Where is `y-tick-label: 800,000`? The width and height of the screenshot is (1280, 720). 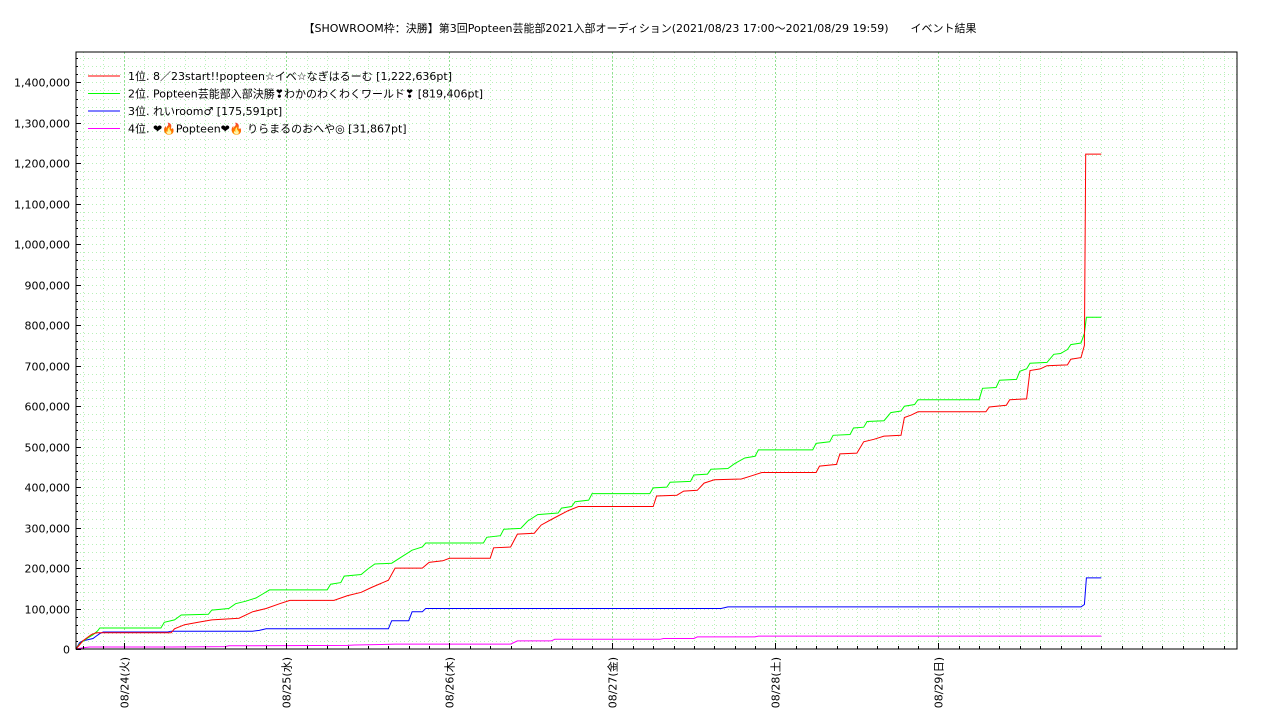 y-tick-label: 800,000 is located at coordinates (48, 326).